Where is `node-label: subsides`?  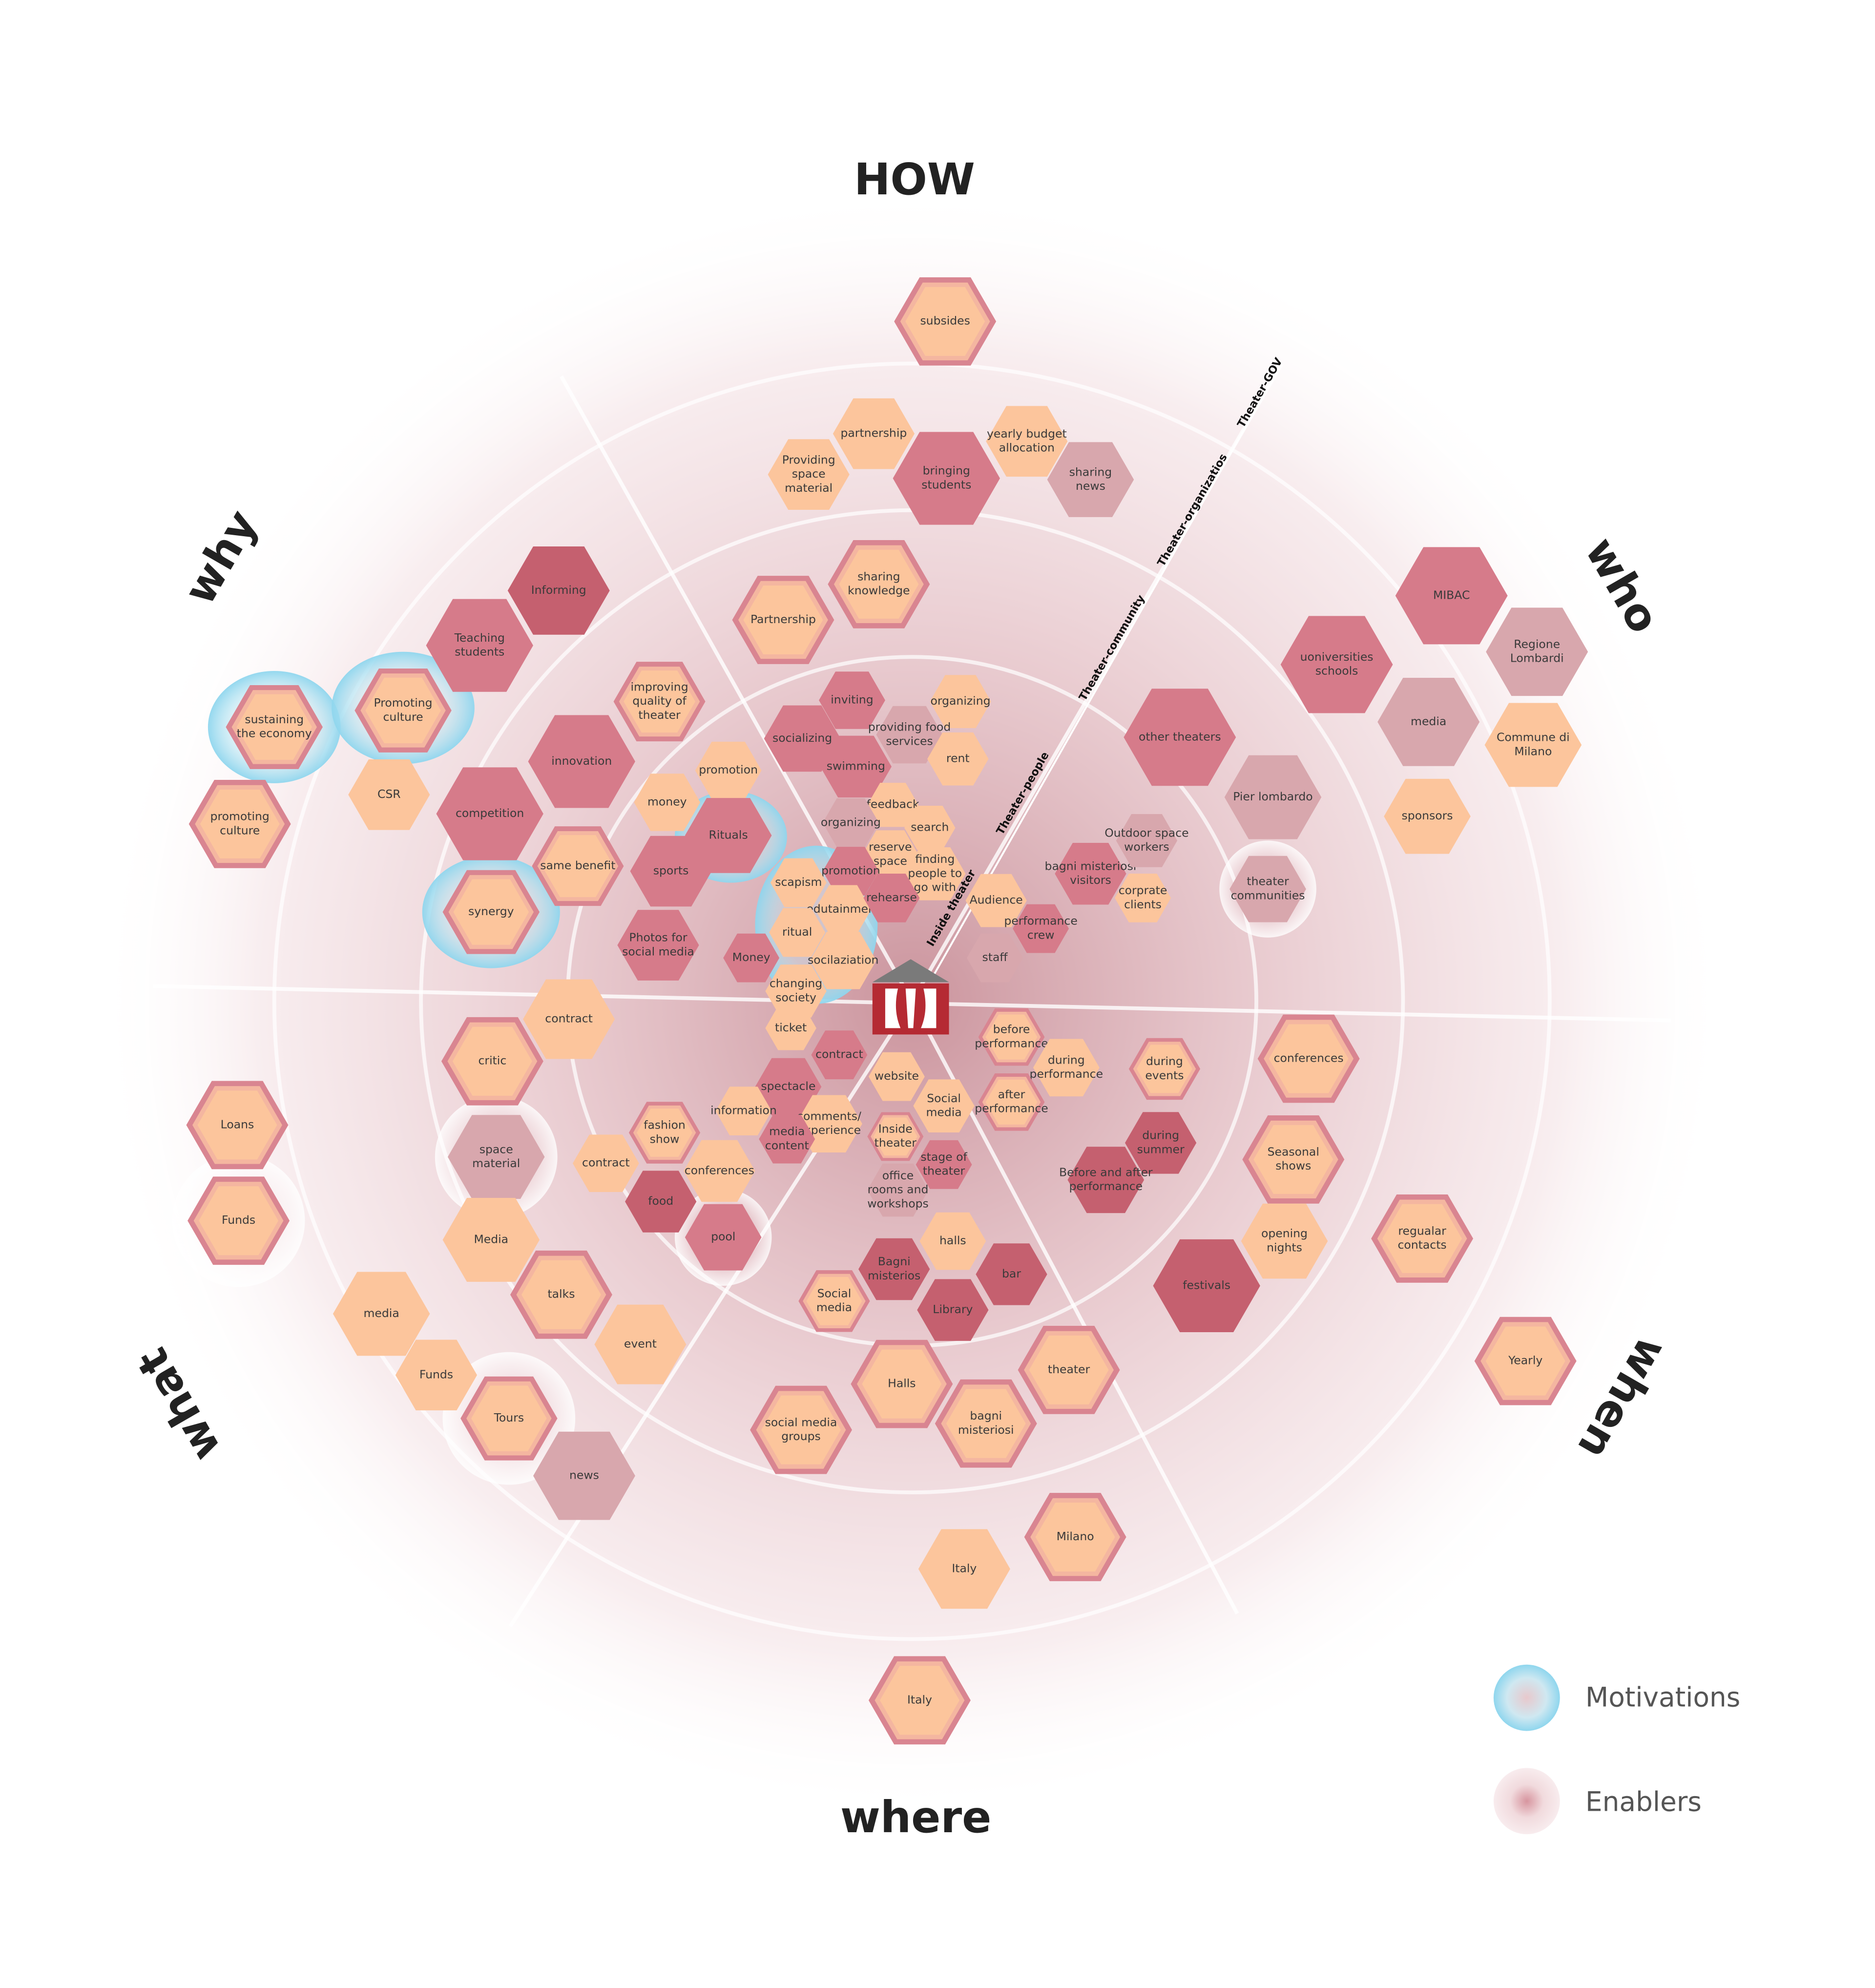
node-label: subsides is located at coordinates (945, 321).